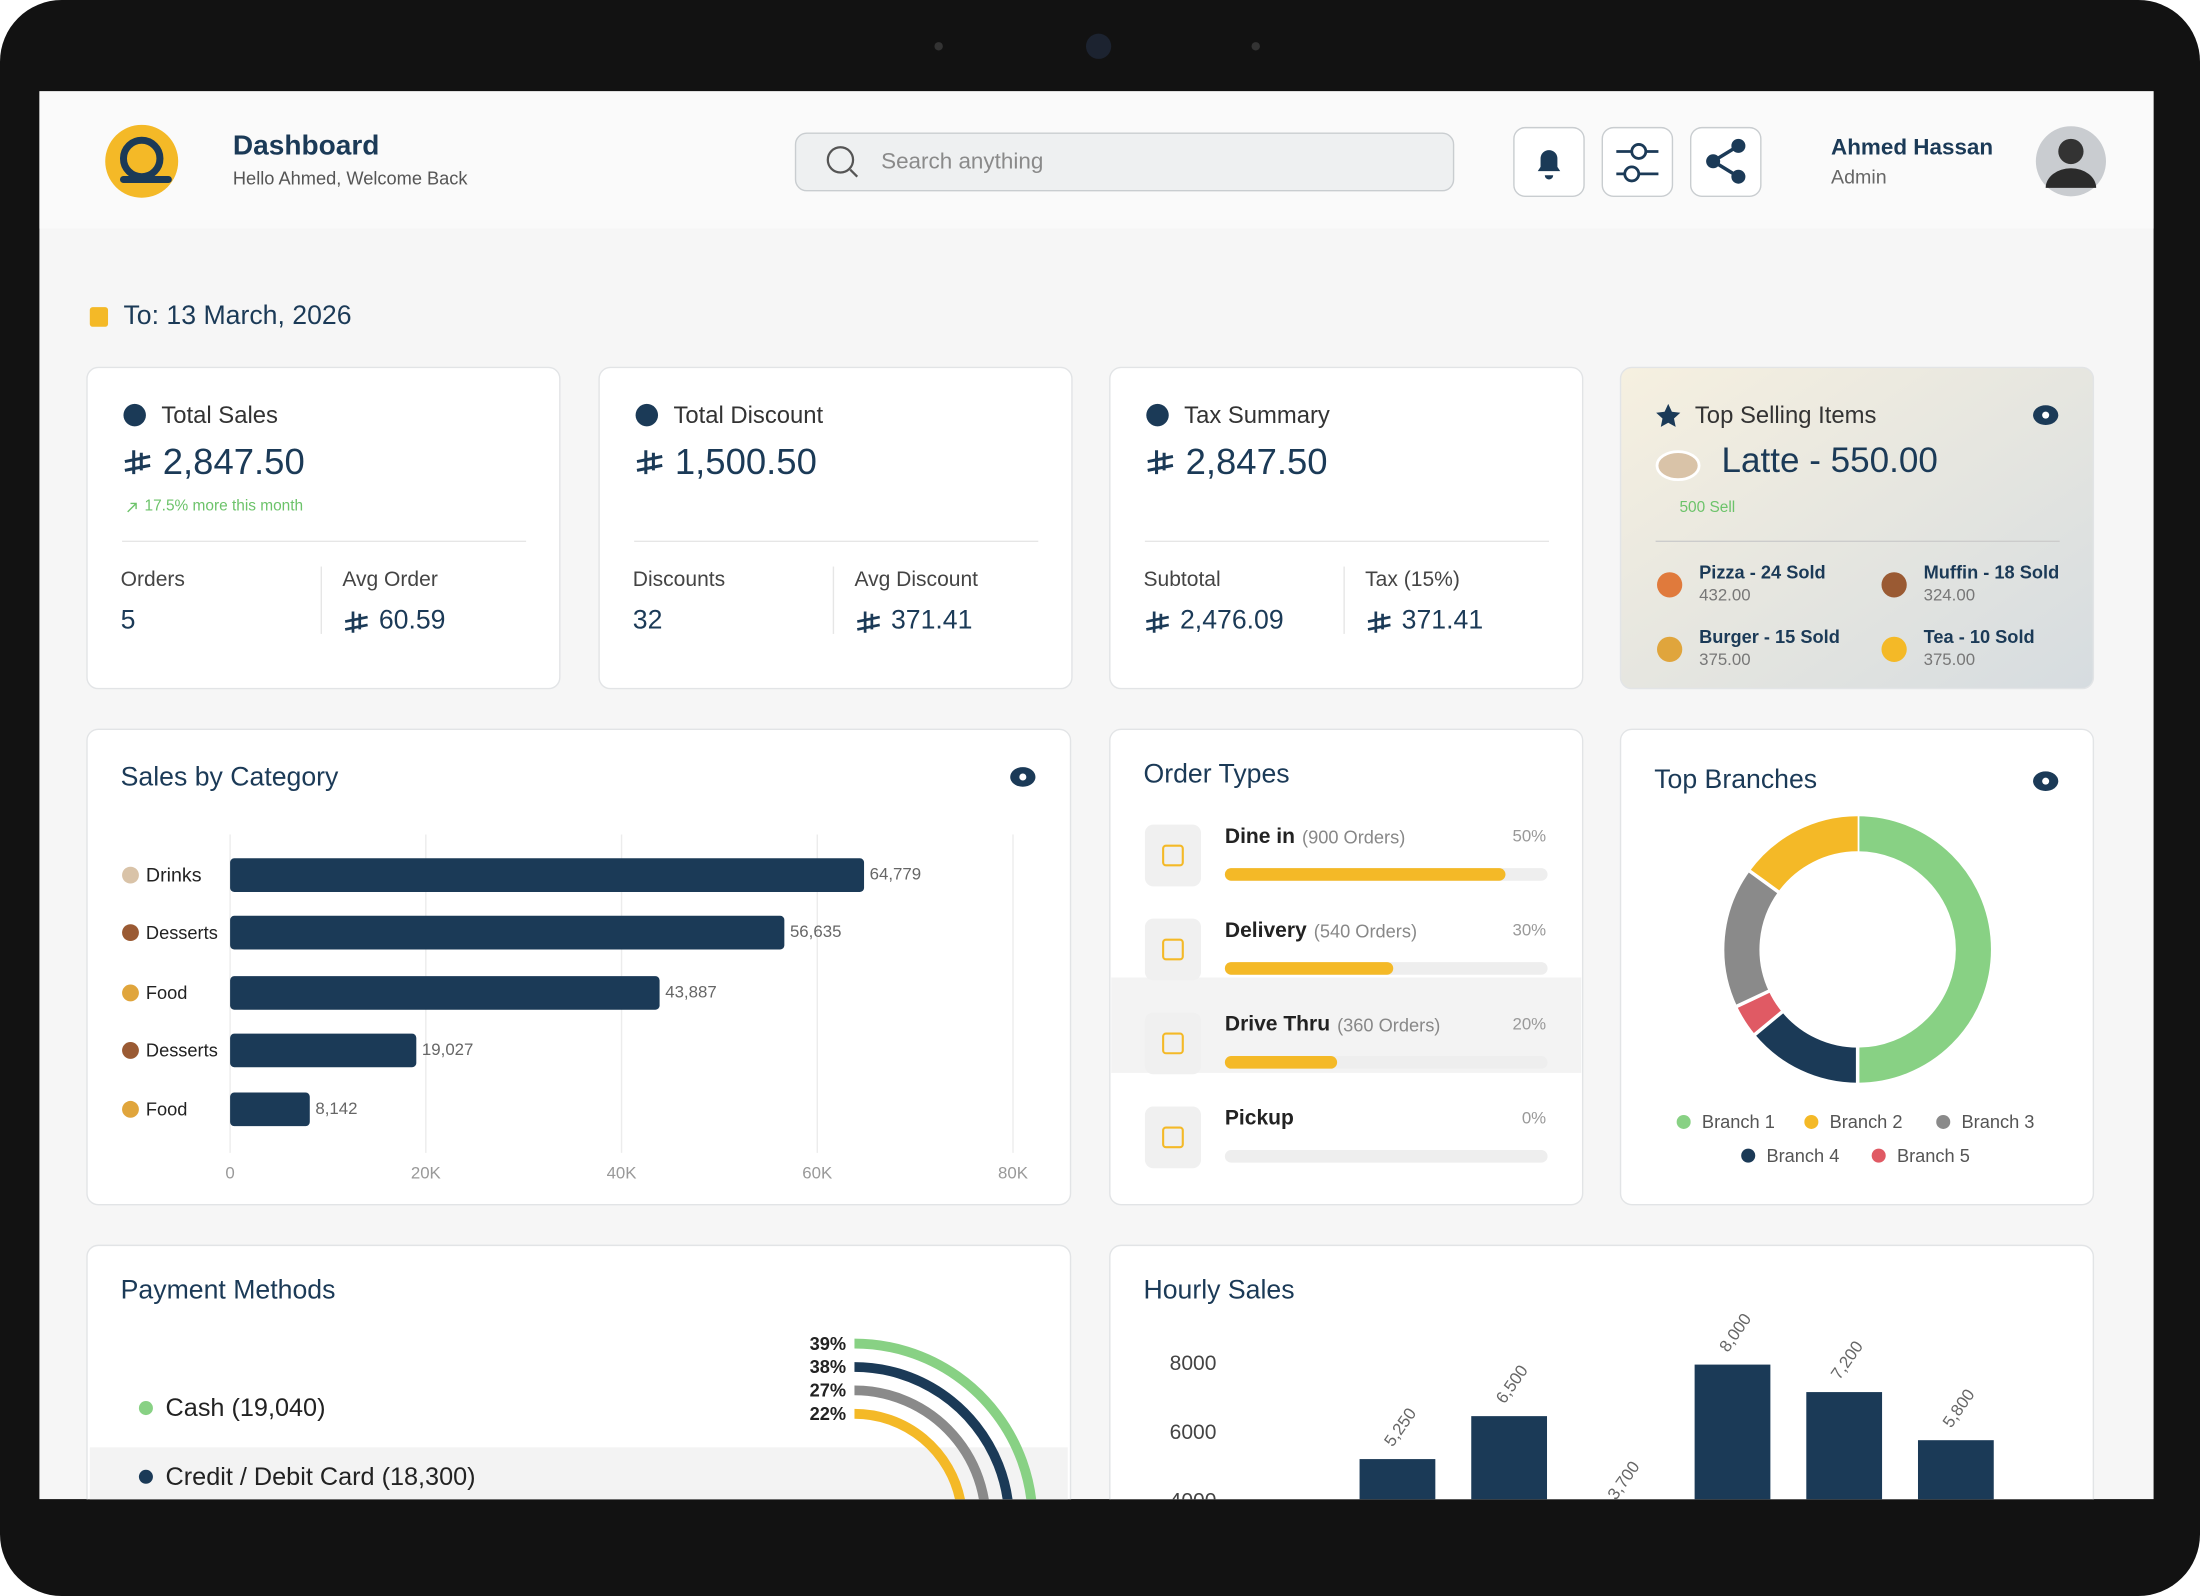 The width and height of the screenshot is (2200, 1596). What do you see at coordinates (1933, 1155) in the screenshot?
I see `legend-label: Branch 5` at bounding box center [1933, 1155].